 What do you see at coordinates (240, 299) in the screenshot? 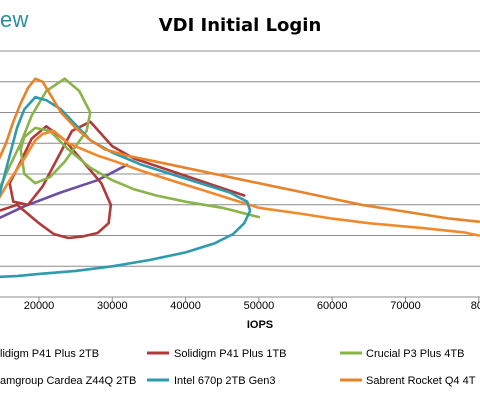
I see `axes` at bounding box center [240, 299].